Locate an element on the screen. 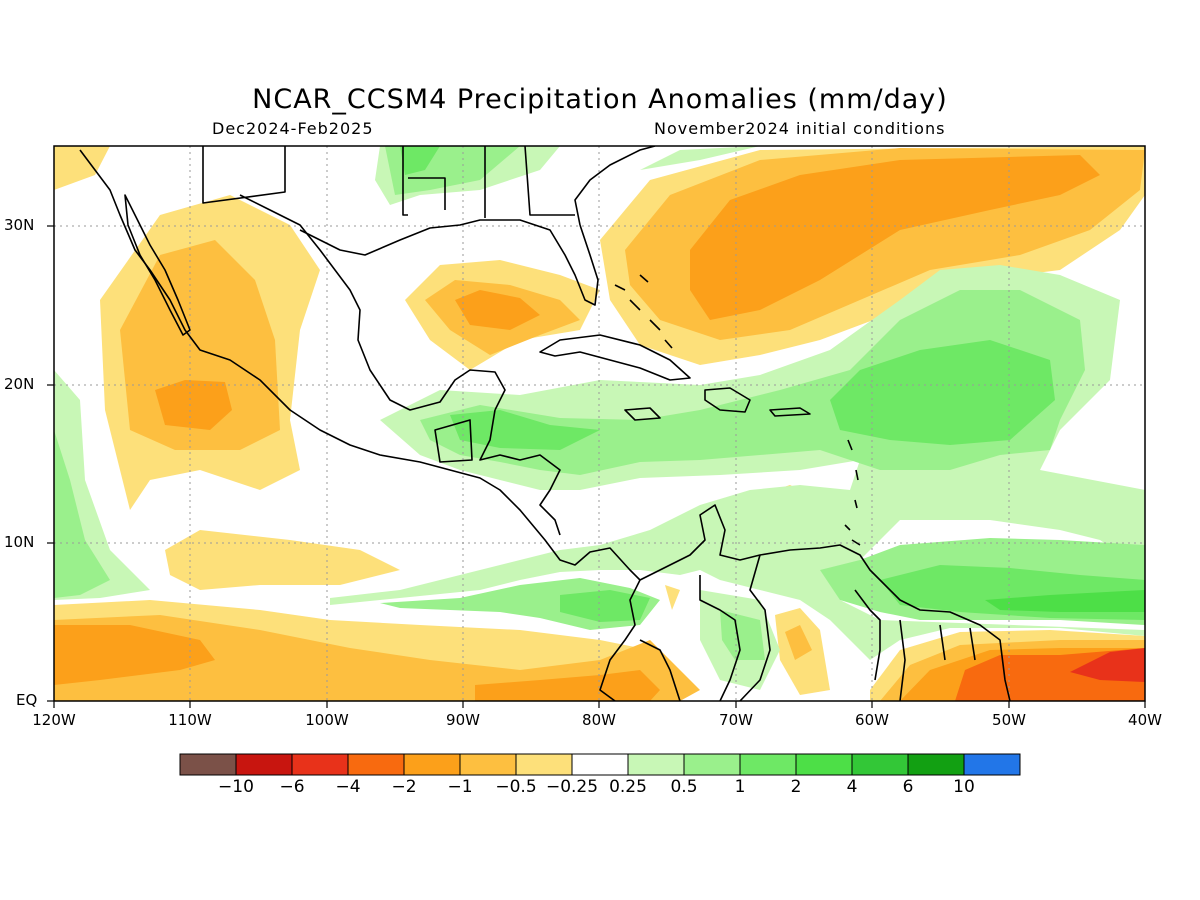 The width and height of the screenshot is (1200, 900). colorbar-label: −1 is located at coordinates (460, 787).